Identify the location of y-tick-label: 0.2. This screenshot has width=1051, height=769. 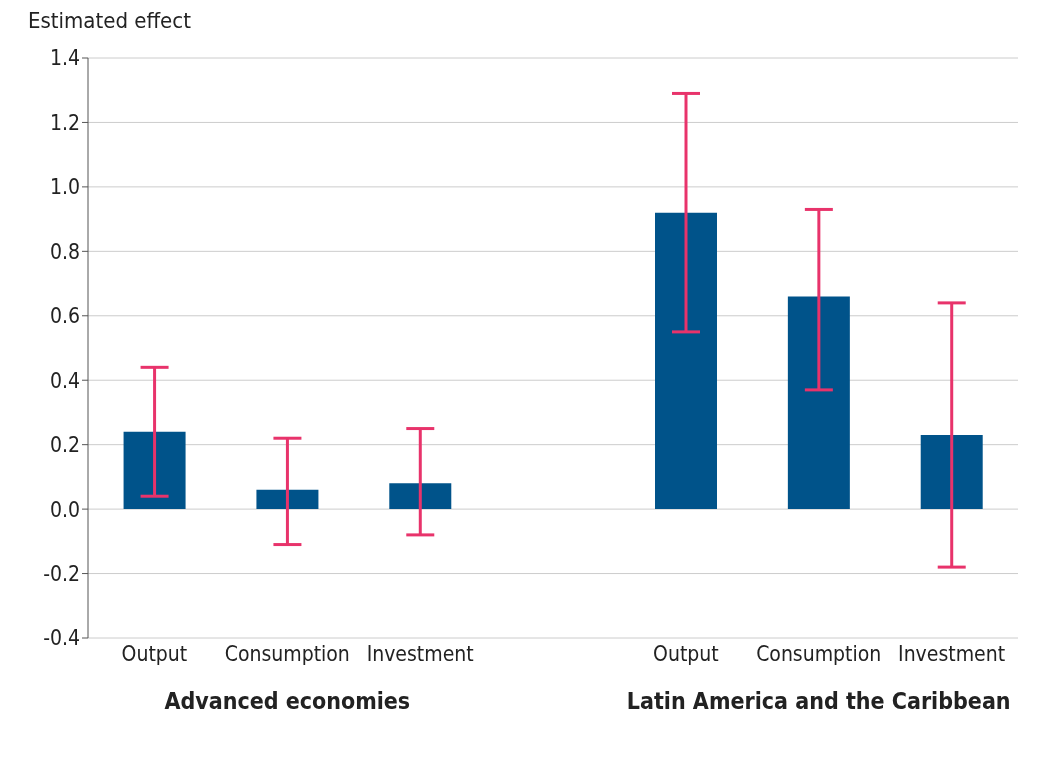
(64, 445).